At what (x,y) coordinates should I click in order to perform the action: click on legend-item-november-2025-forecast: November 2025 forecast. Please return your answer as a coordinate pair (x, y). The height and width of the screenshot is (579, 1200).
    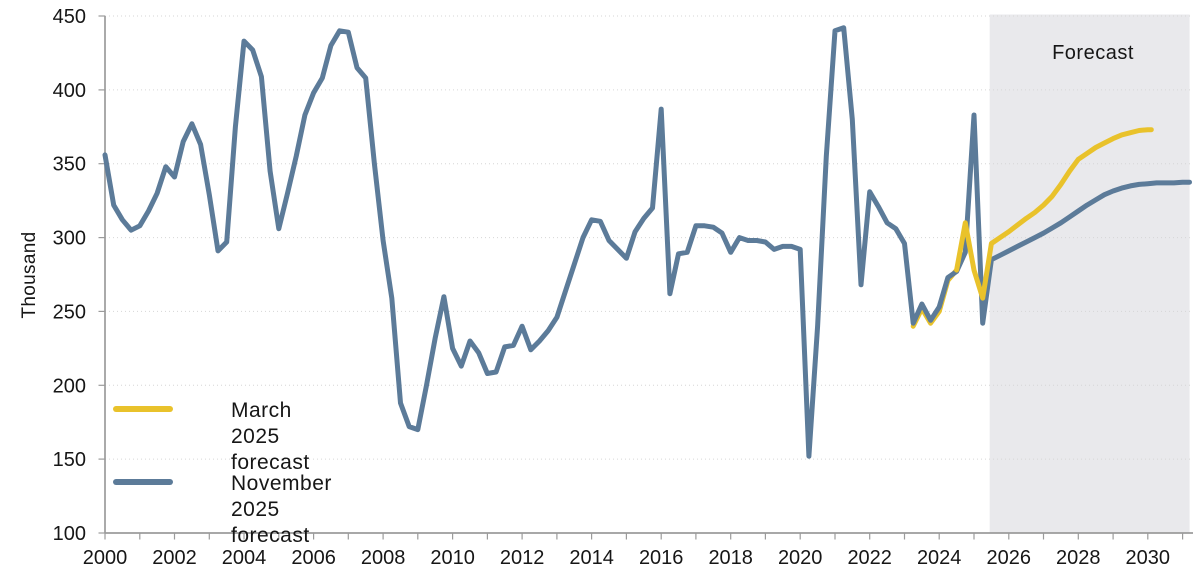
    Looking at the image, I should click on (222, 510).